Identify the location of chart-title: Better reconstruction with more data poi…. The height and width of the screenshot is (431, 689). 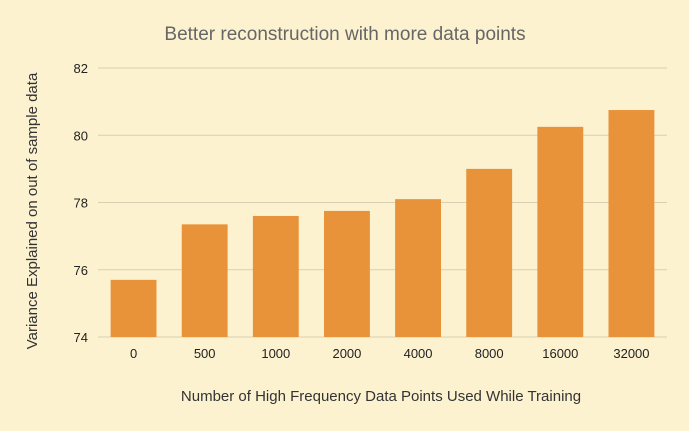
(344, 34).